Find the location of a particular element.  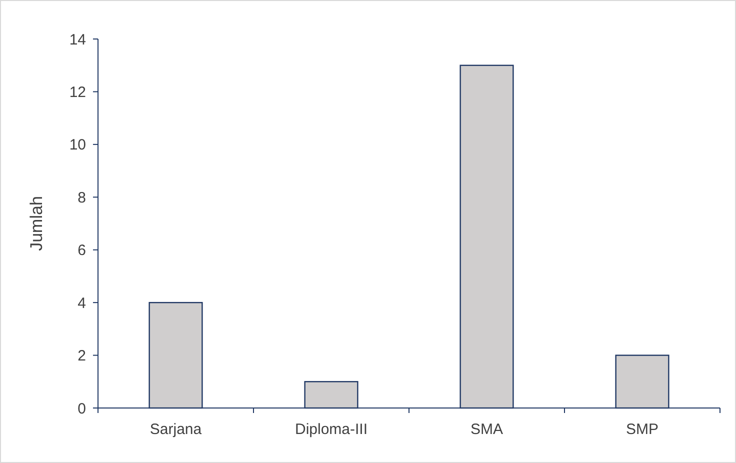

y-tick-label: 10 is located at coordinates (77, 145).